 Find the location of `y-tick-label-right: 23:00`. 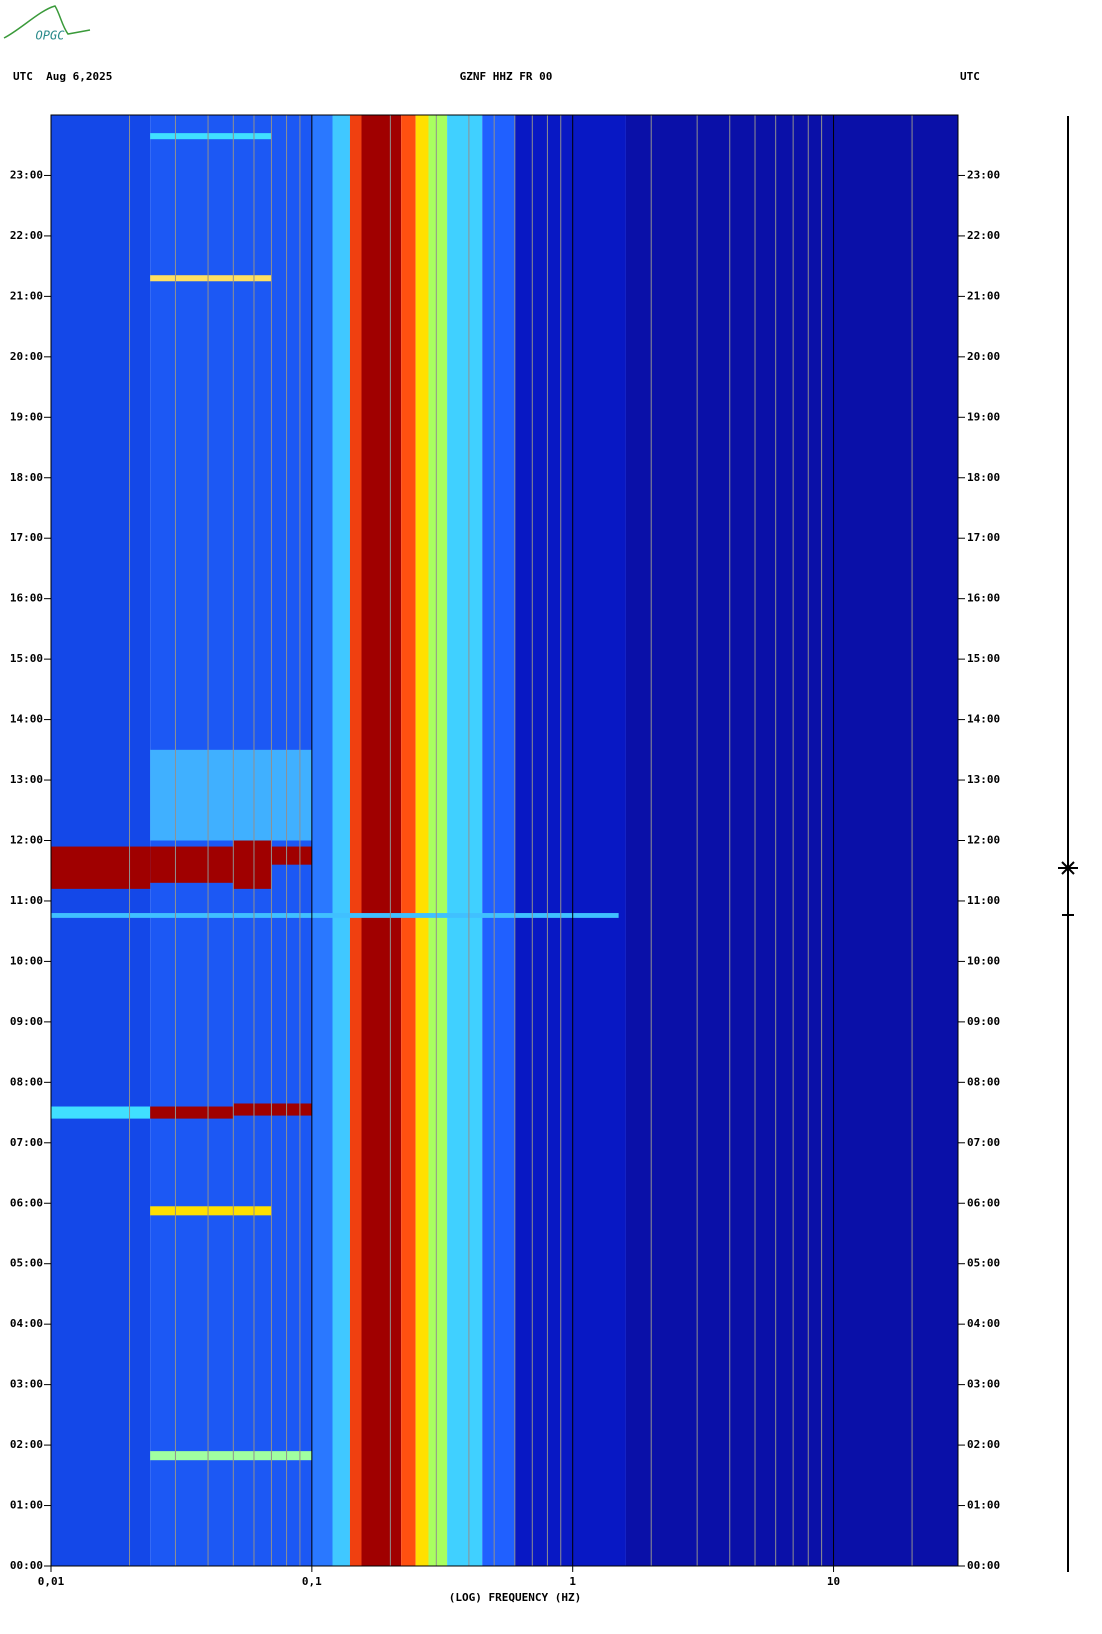

y-tick-label-right: 23:00 is located at coordinates (983, 174).